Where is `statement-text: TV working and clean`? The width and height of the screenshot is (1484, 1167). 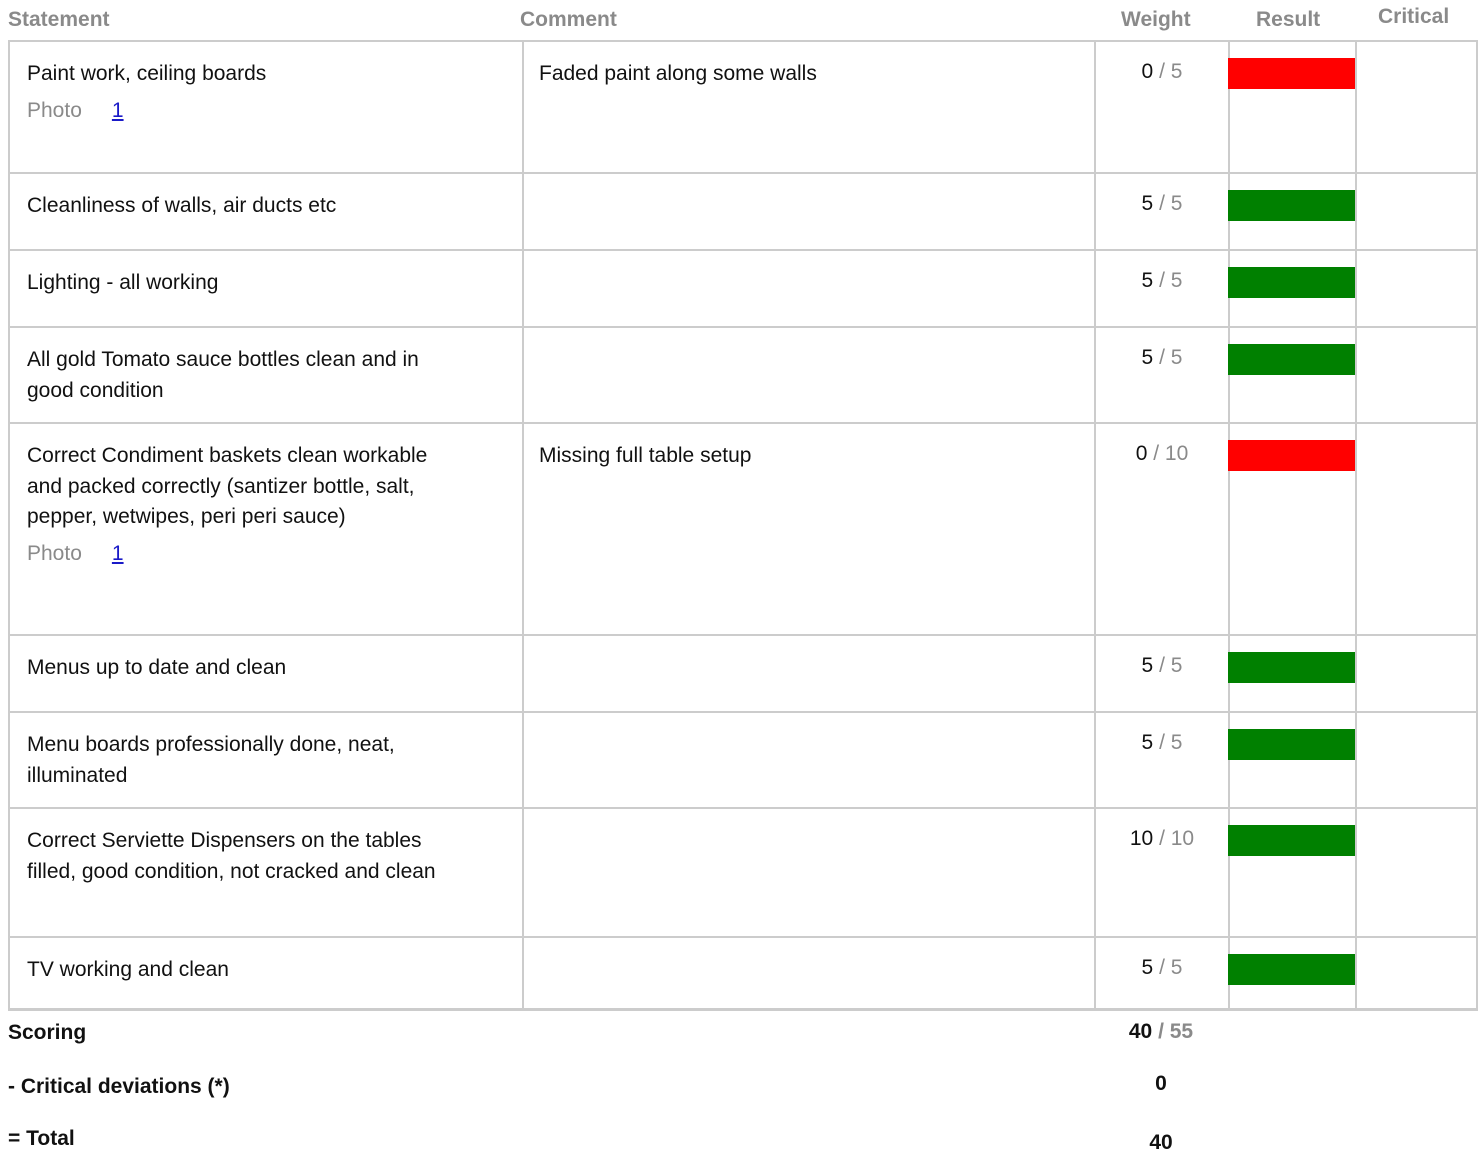
statement-text: TV working and clean is located at coordinates (247, 970).